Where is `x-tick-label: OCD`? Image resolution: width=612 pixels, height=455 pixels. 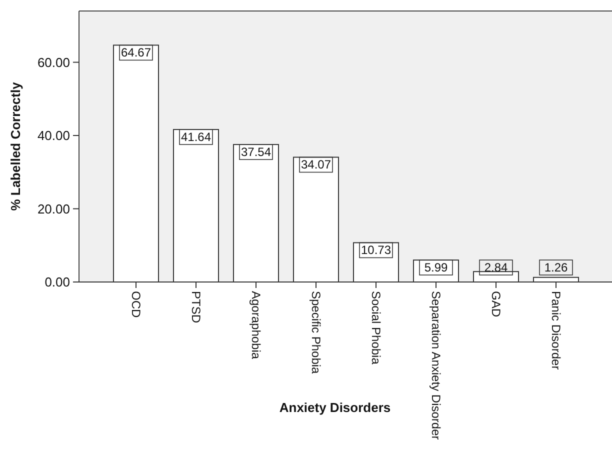
x-tick-label: OCD is located at coordinates (136, 304).